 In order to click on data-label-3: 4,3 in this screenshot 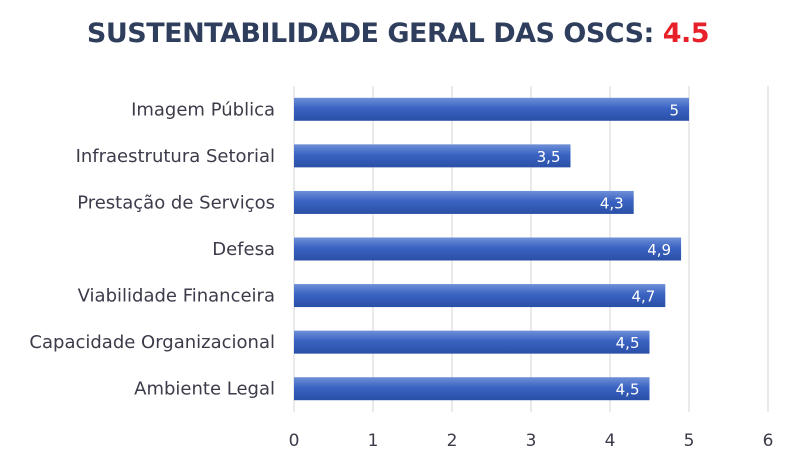, I will do `click(612, 203)`.